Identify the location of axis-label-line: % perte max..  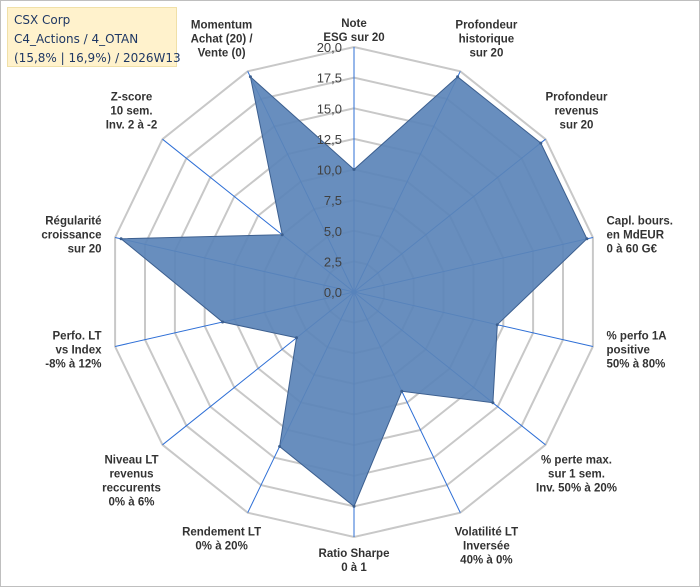
(576, 461).